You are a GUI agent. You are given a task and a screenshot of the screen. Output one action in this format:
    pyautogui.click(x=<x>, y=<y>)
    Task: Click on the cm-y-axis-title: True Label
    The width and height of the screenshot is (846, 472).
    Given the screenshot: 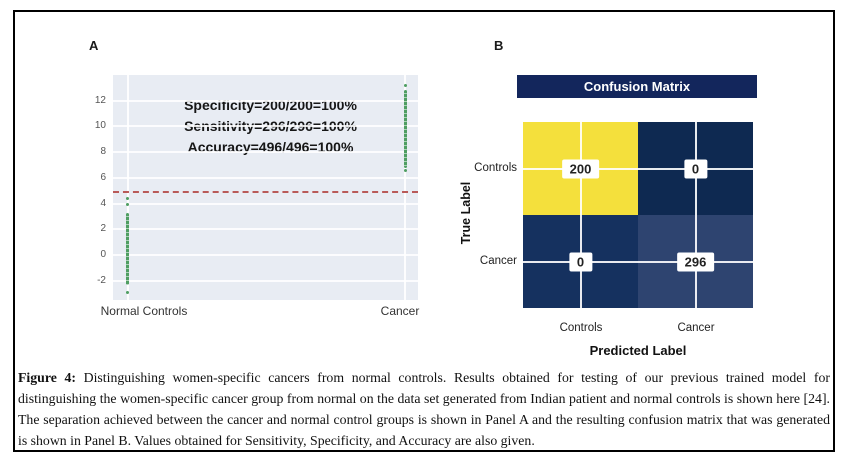 What is the action you would take?
    pyautogui.click(x=466, y=213)
    